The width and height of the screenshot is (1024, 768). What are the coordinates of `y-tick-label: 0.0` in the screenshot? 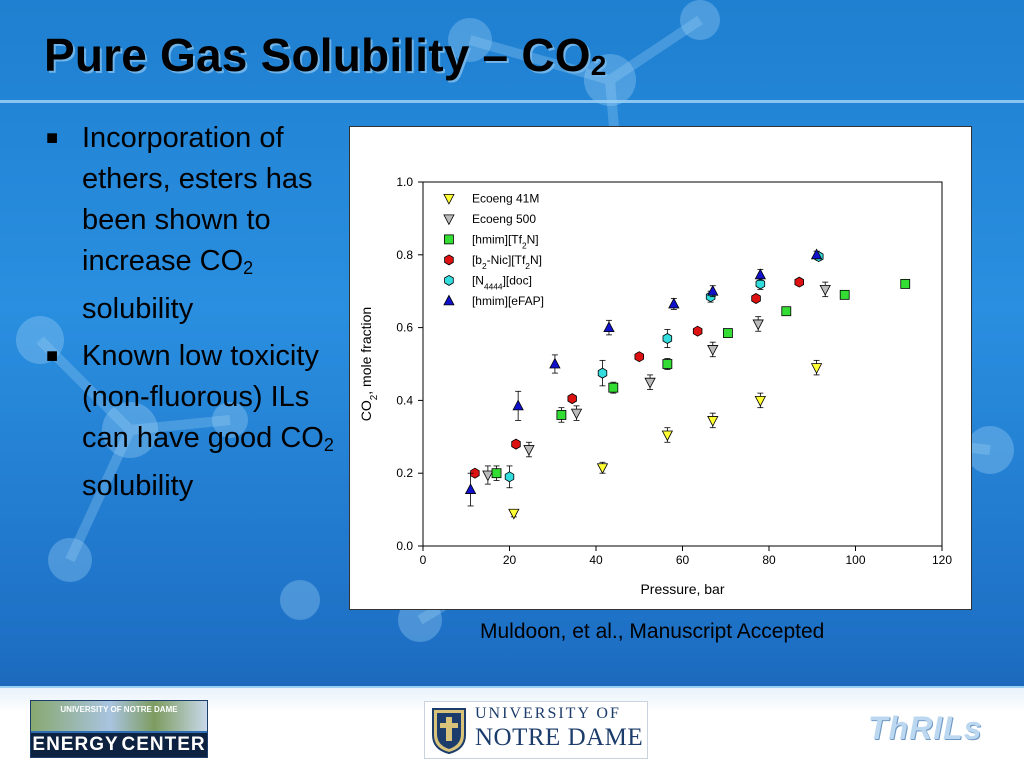 It's located at (404, 546).